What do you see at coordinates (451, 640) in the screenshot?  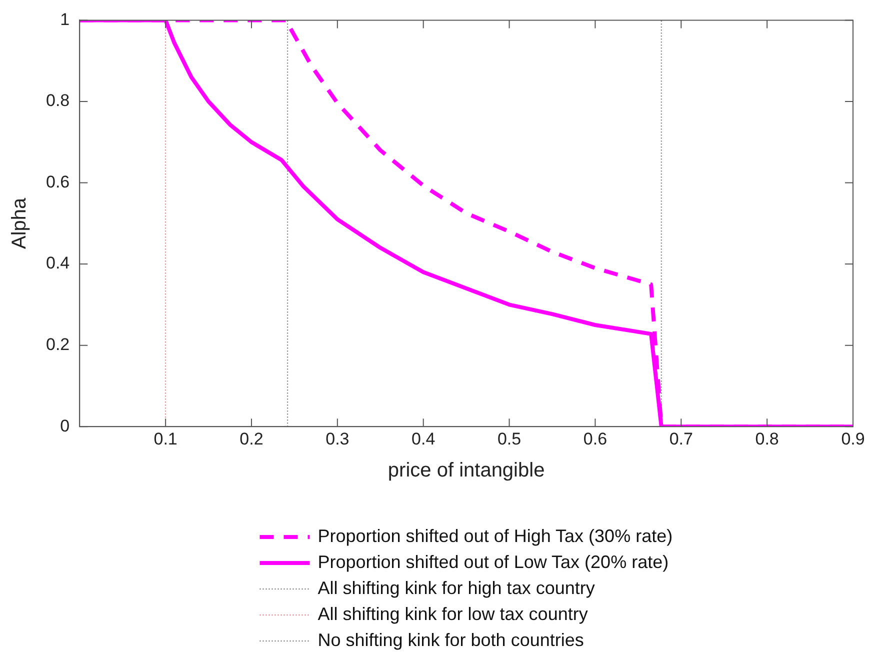 I see `legend-label: No shifting kink for both countries` at bounding box center [451, 640].